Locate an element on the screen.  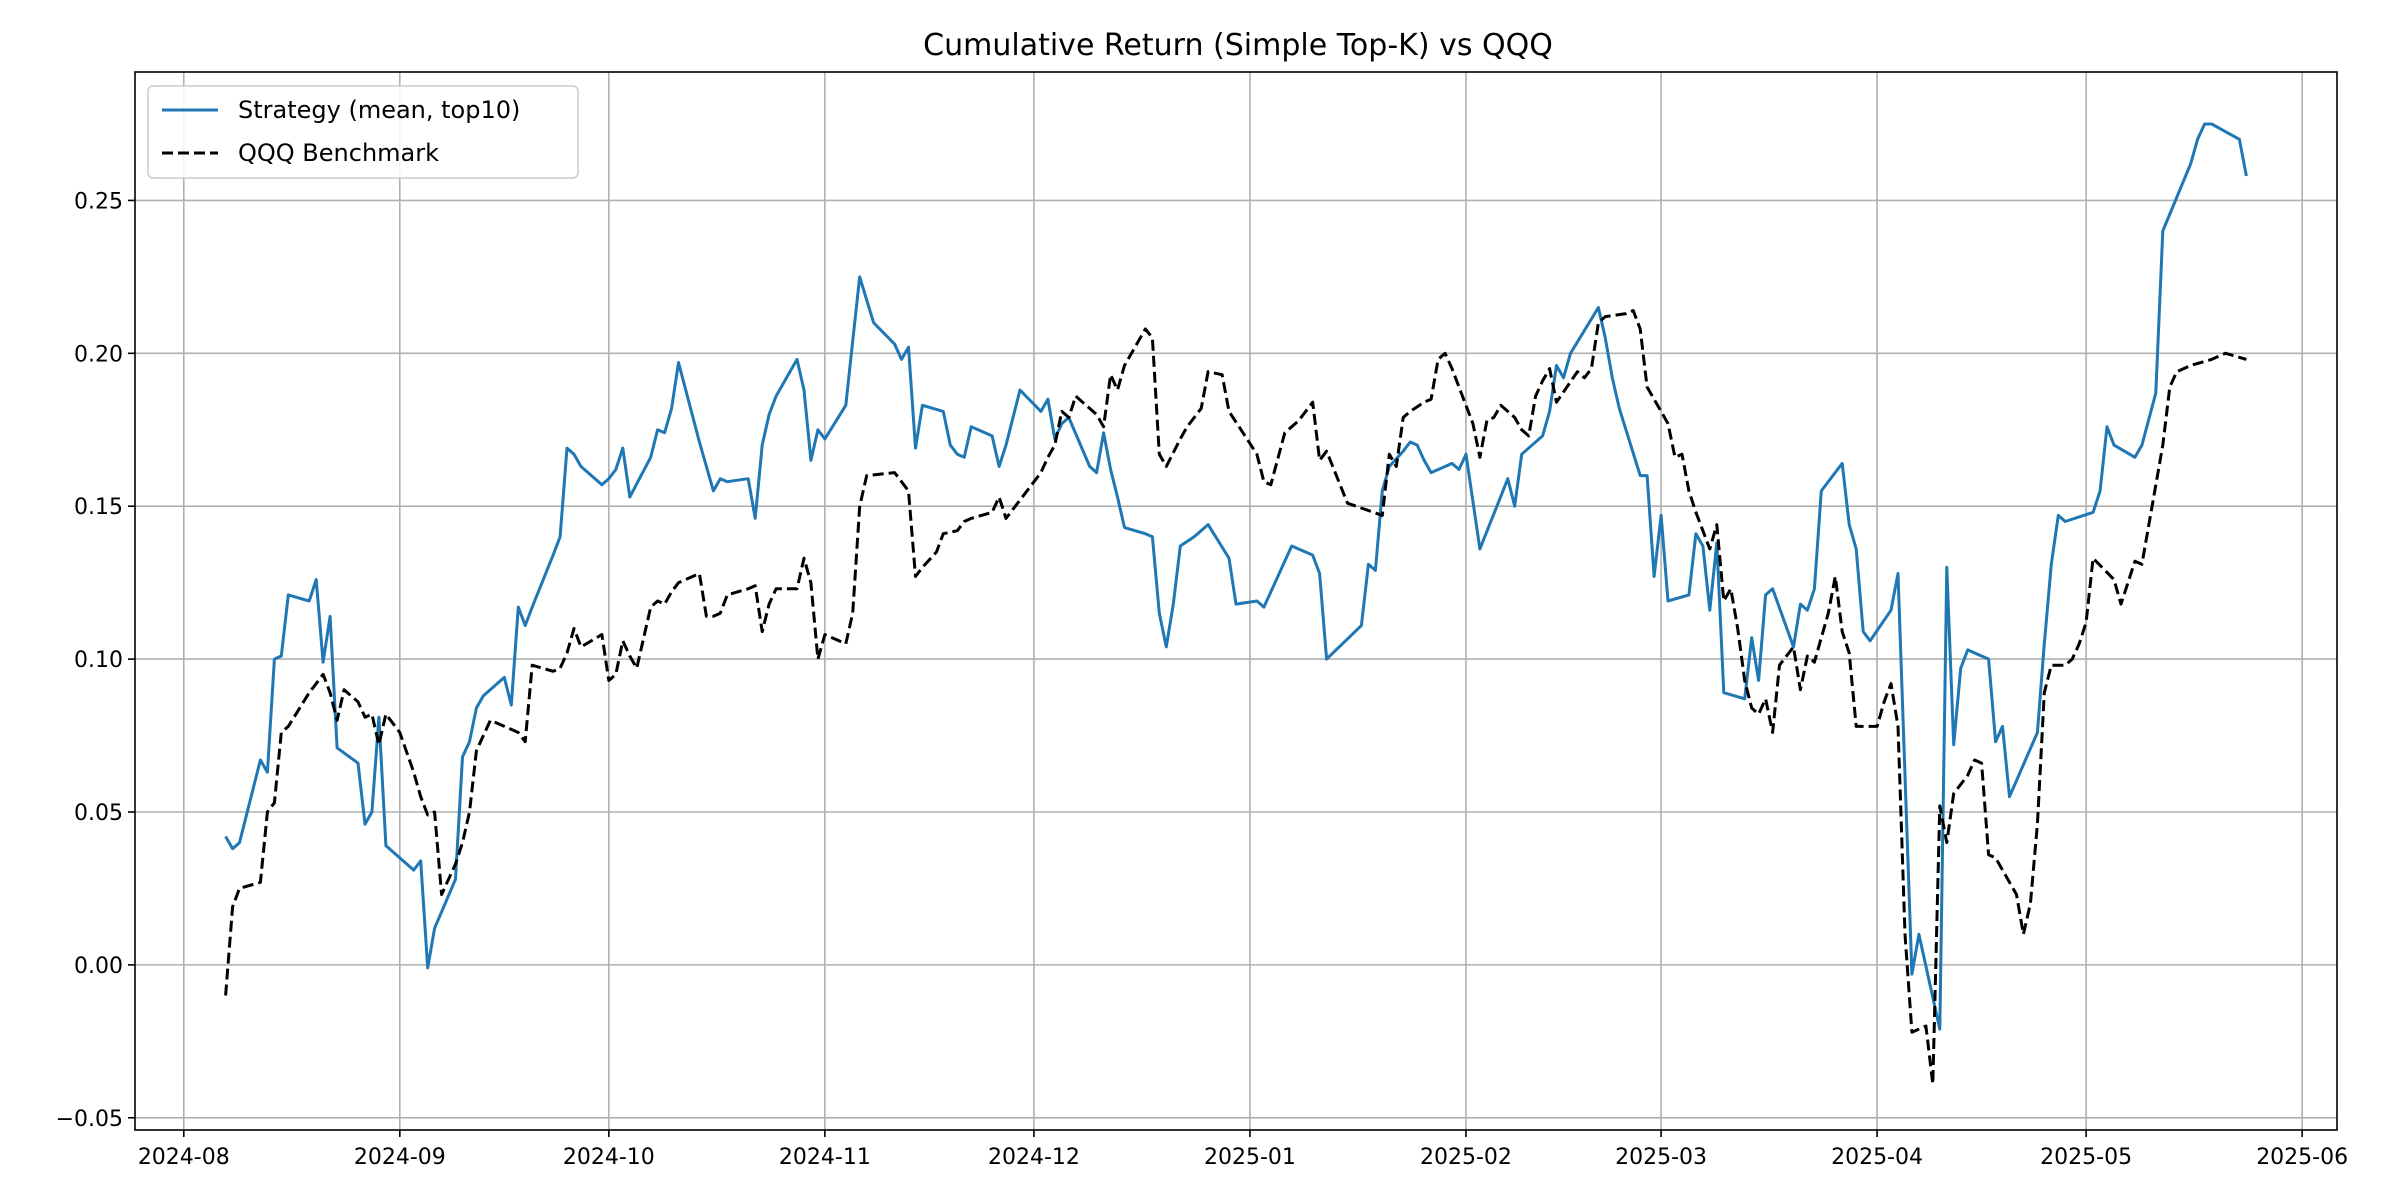
y-tick-label: −0.05 is located at coordinates (89, 1119).